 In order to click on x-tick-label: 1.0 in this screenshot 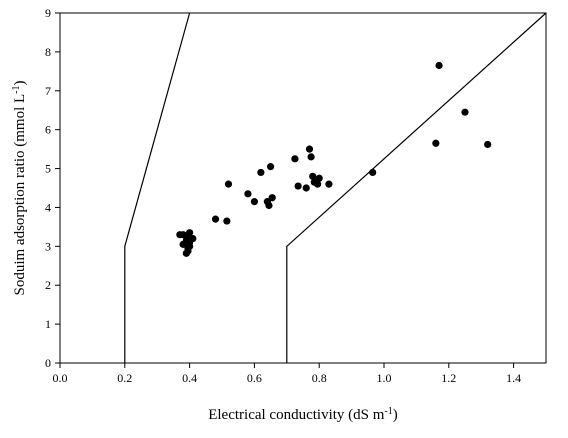, I will do `click(384, 378)`.